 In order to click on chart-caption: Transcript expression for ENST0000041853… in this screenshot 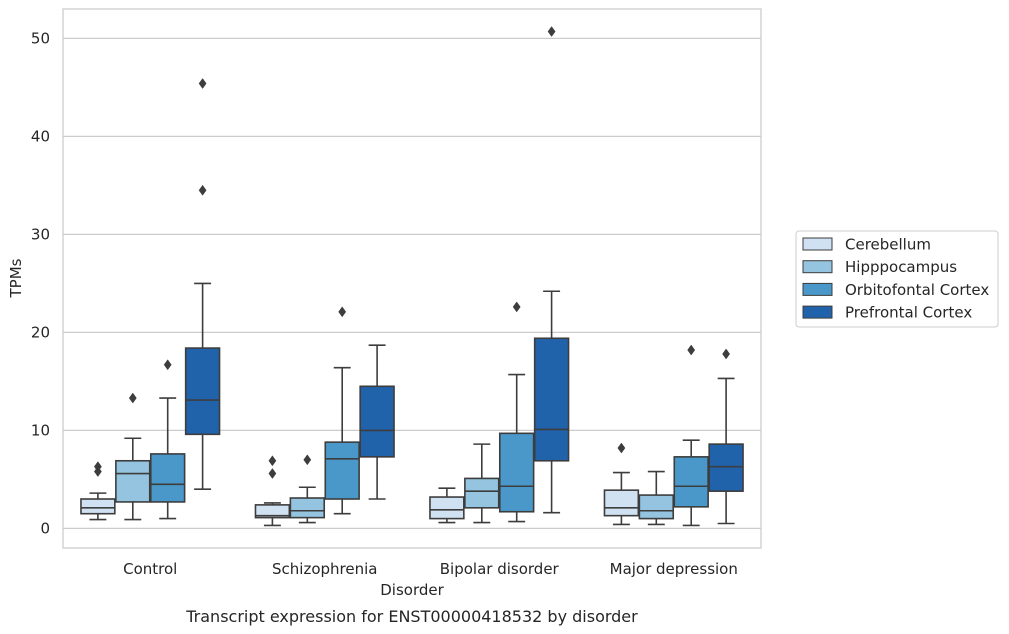, I will do `click(411, 616)`.